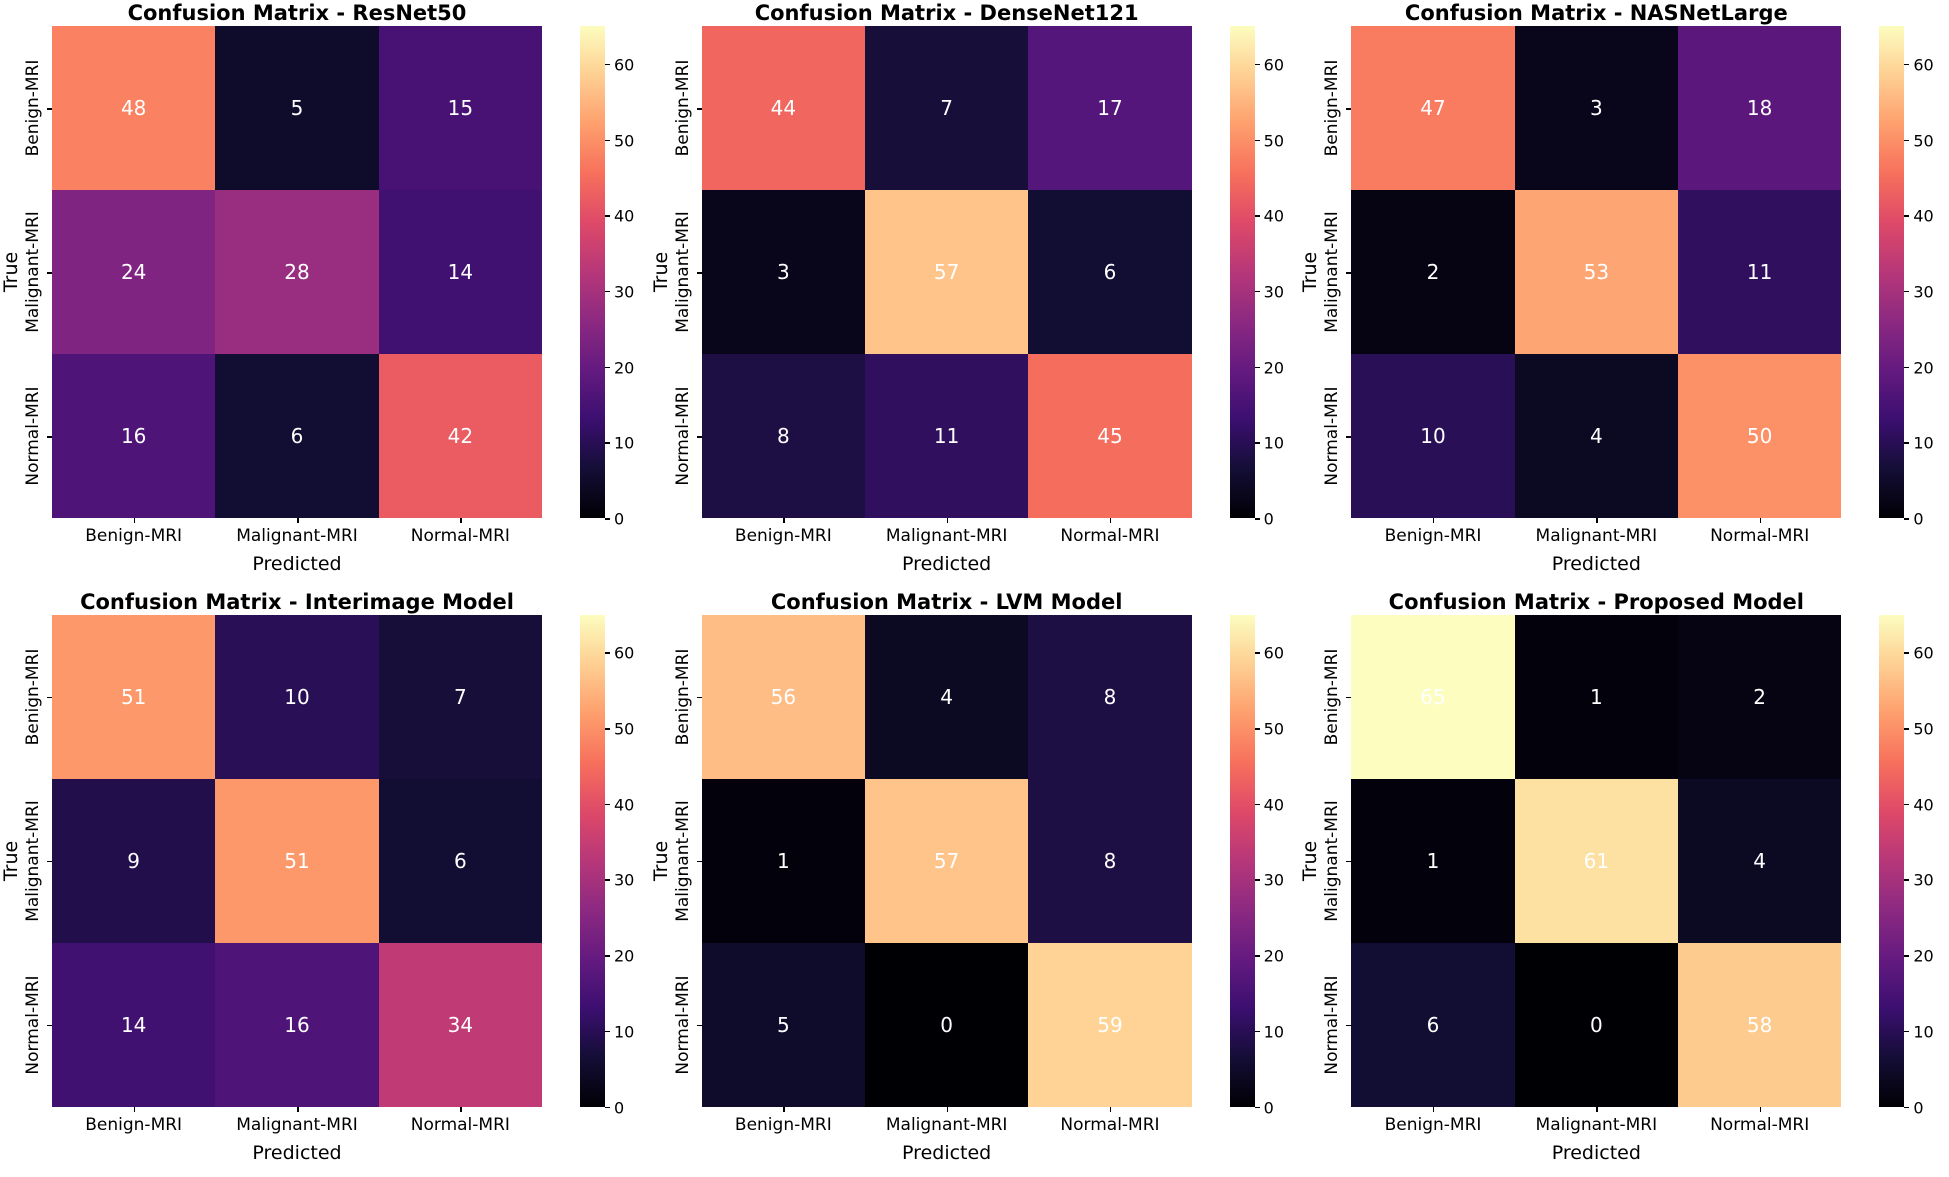 Image resolution: width=1949 pixels, height=1177 pixels. Describe the element at coordinates (134, 860) in the screenshot. I see `heatmap-cell: 9` at that location.